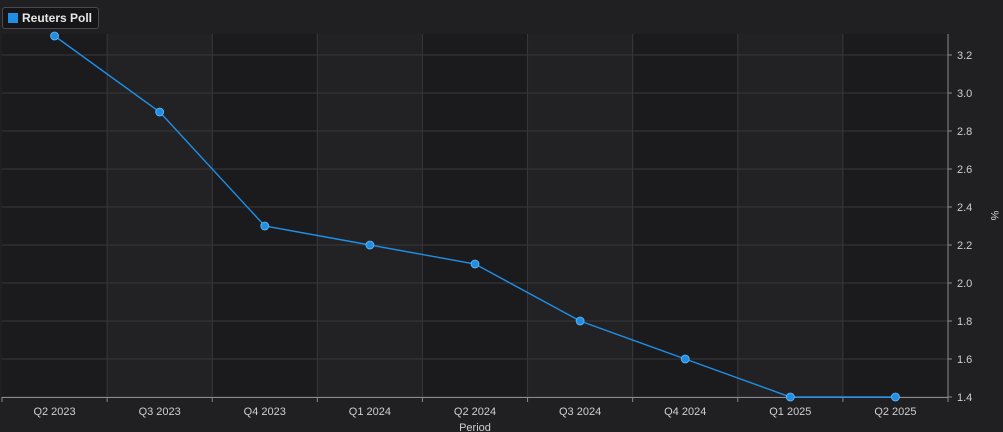 The width and height of the screenshot is (1003, 432). I want to click on x-tick-label: Q1 2025, so click(790, 412).